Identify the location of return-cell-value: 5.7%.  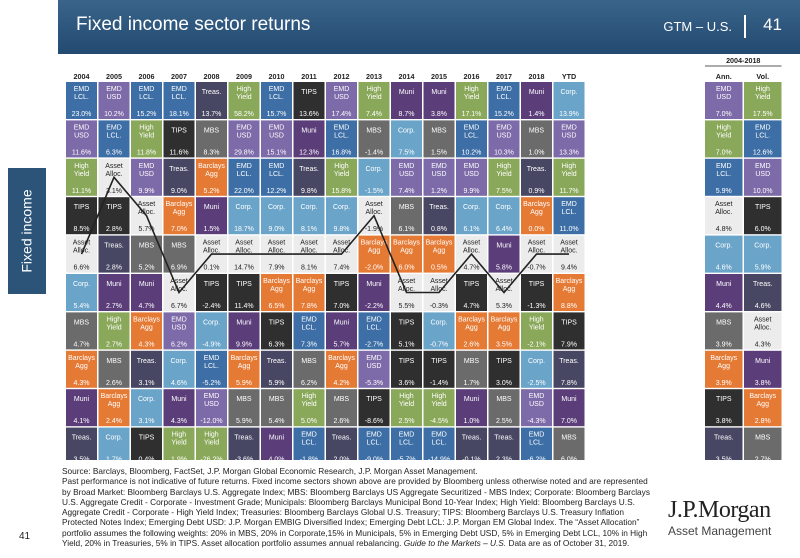
(342, 344).